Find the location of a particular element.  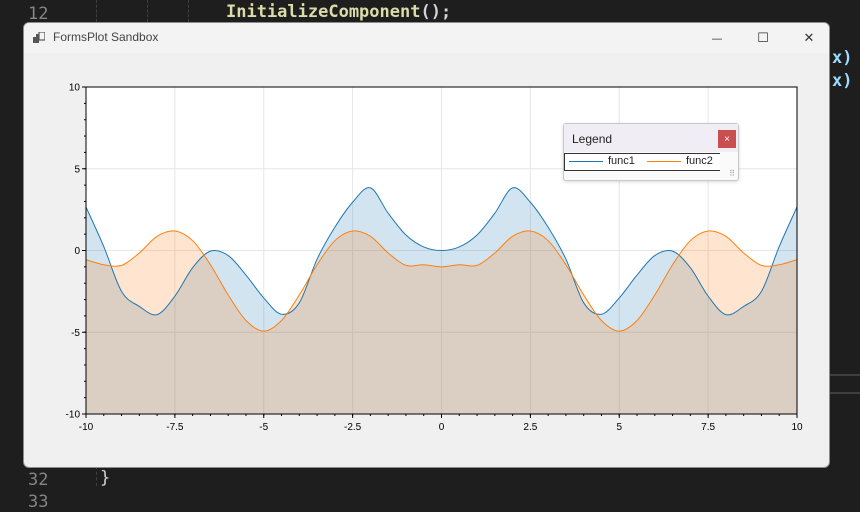

legend-label: func1 is located at coordinates (621, 161).